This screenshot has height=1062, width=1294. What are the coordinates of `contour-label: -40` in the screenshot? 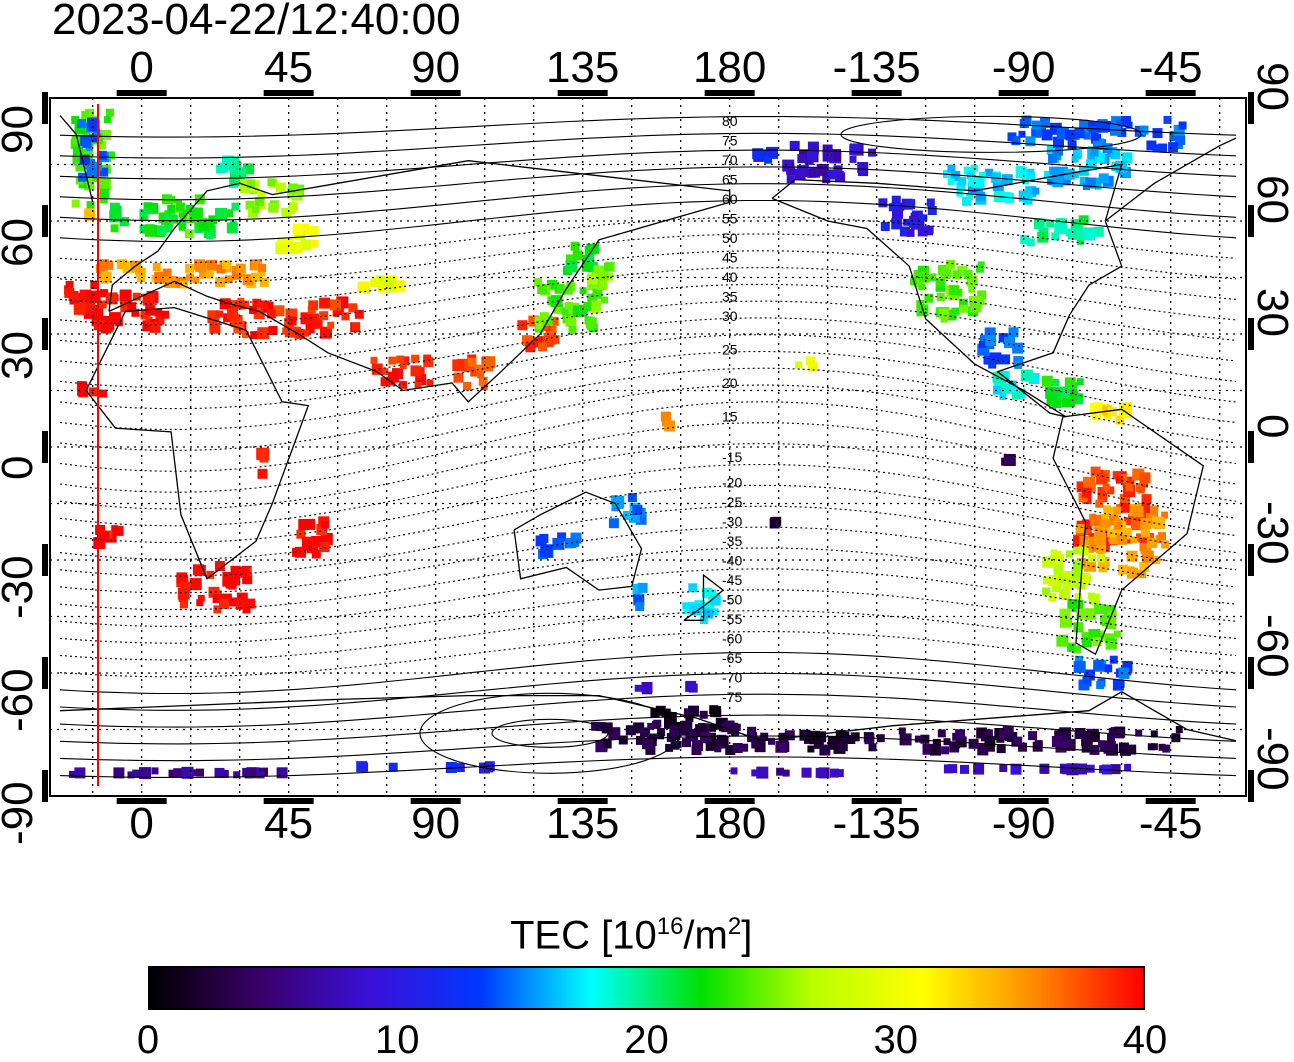 It's located at (732, 561).